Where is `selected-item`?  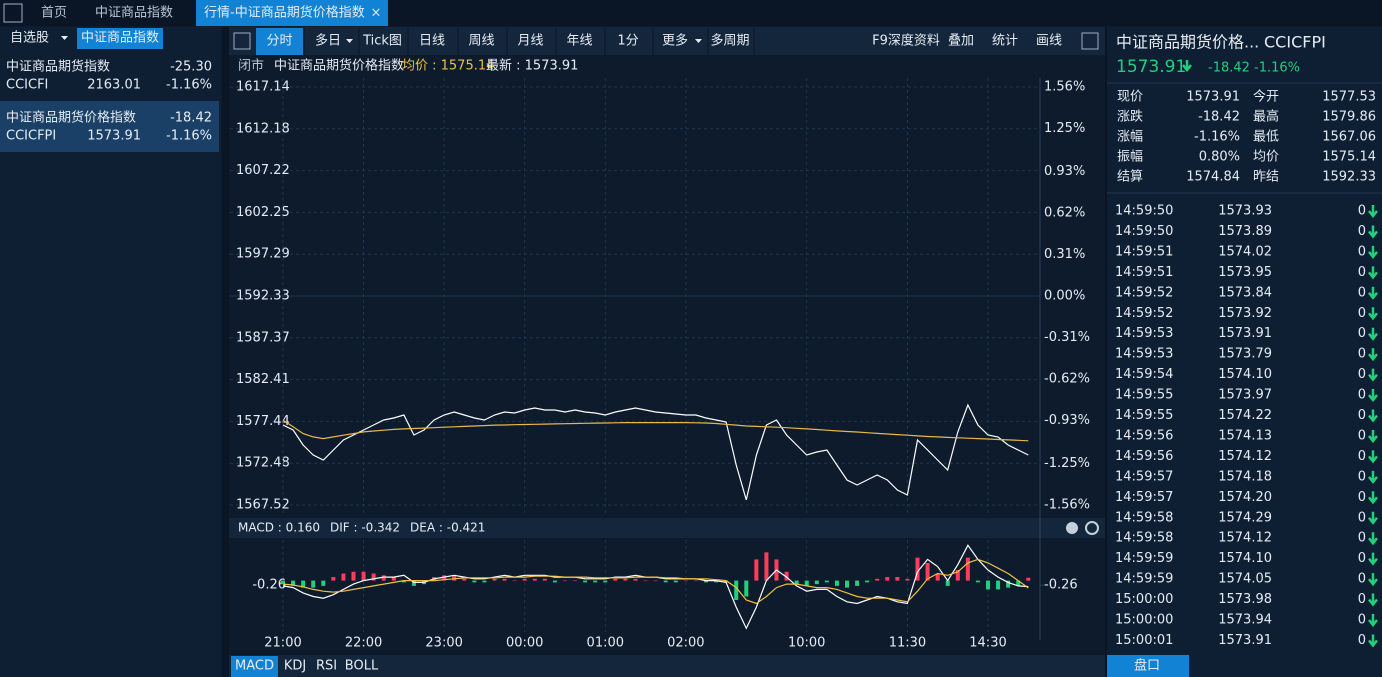 selected-item is located at coordinates (109, 126).